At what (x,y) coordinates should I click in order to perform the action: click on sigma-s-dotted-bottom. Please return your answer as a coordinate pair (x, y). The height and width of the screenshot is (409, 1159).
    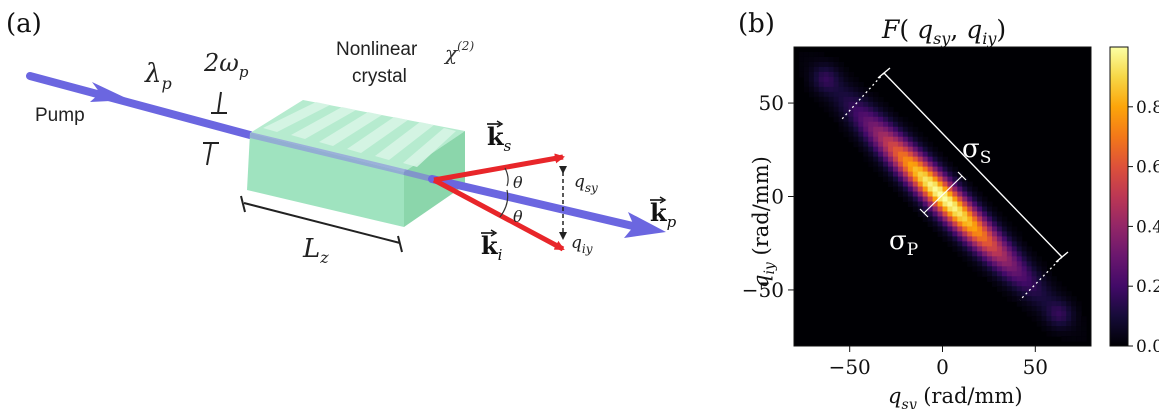
    Looking at the image, I should click on (1041, 278).